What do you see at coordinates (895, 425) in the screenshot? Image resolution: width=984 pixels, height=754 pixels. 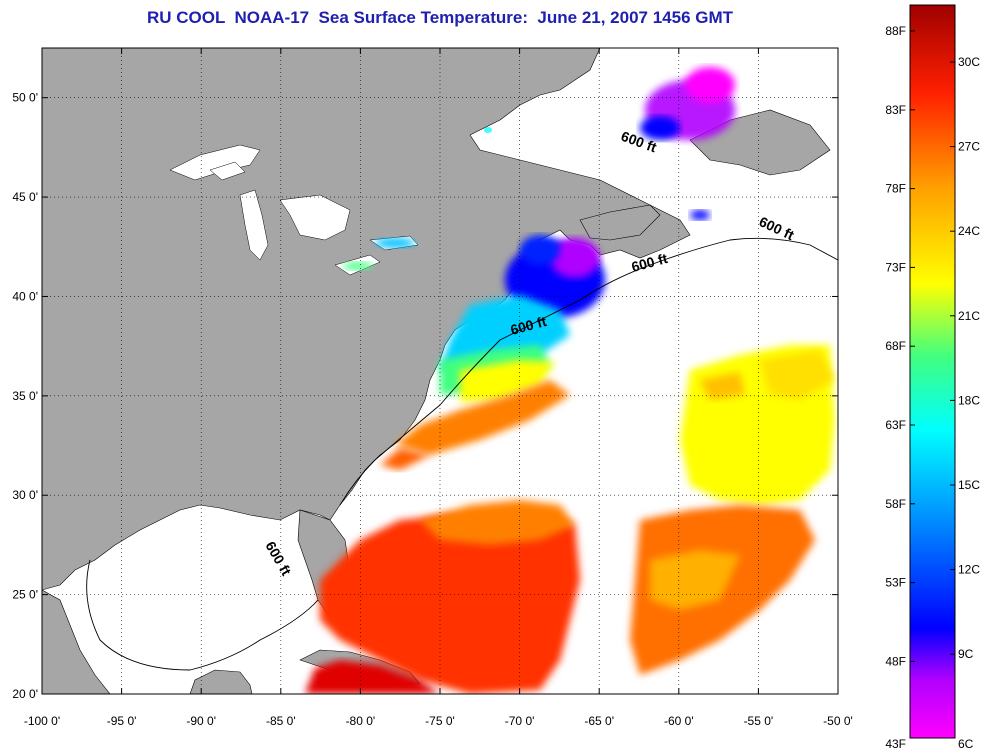 I see `colorbar-fahrenheit-label: 63F` at bounding box center [895, 425].